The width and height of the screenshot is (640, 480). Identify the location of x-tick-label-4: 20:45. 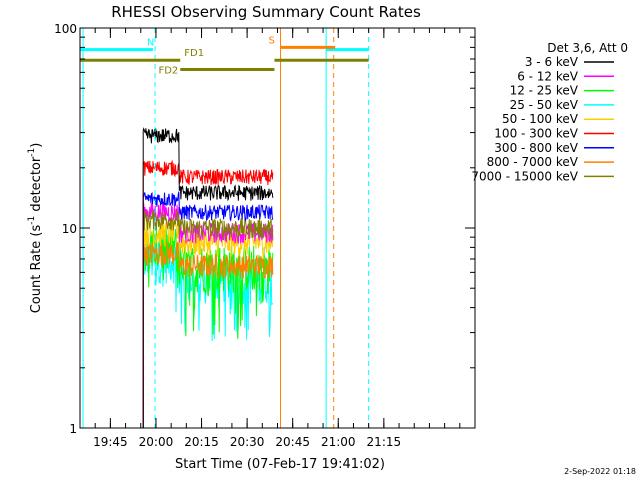
(292, 442).